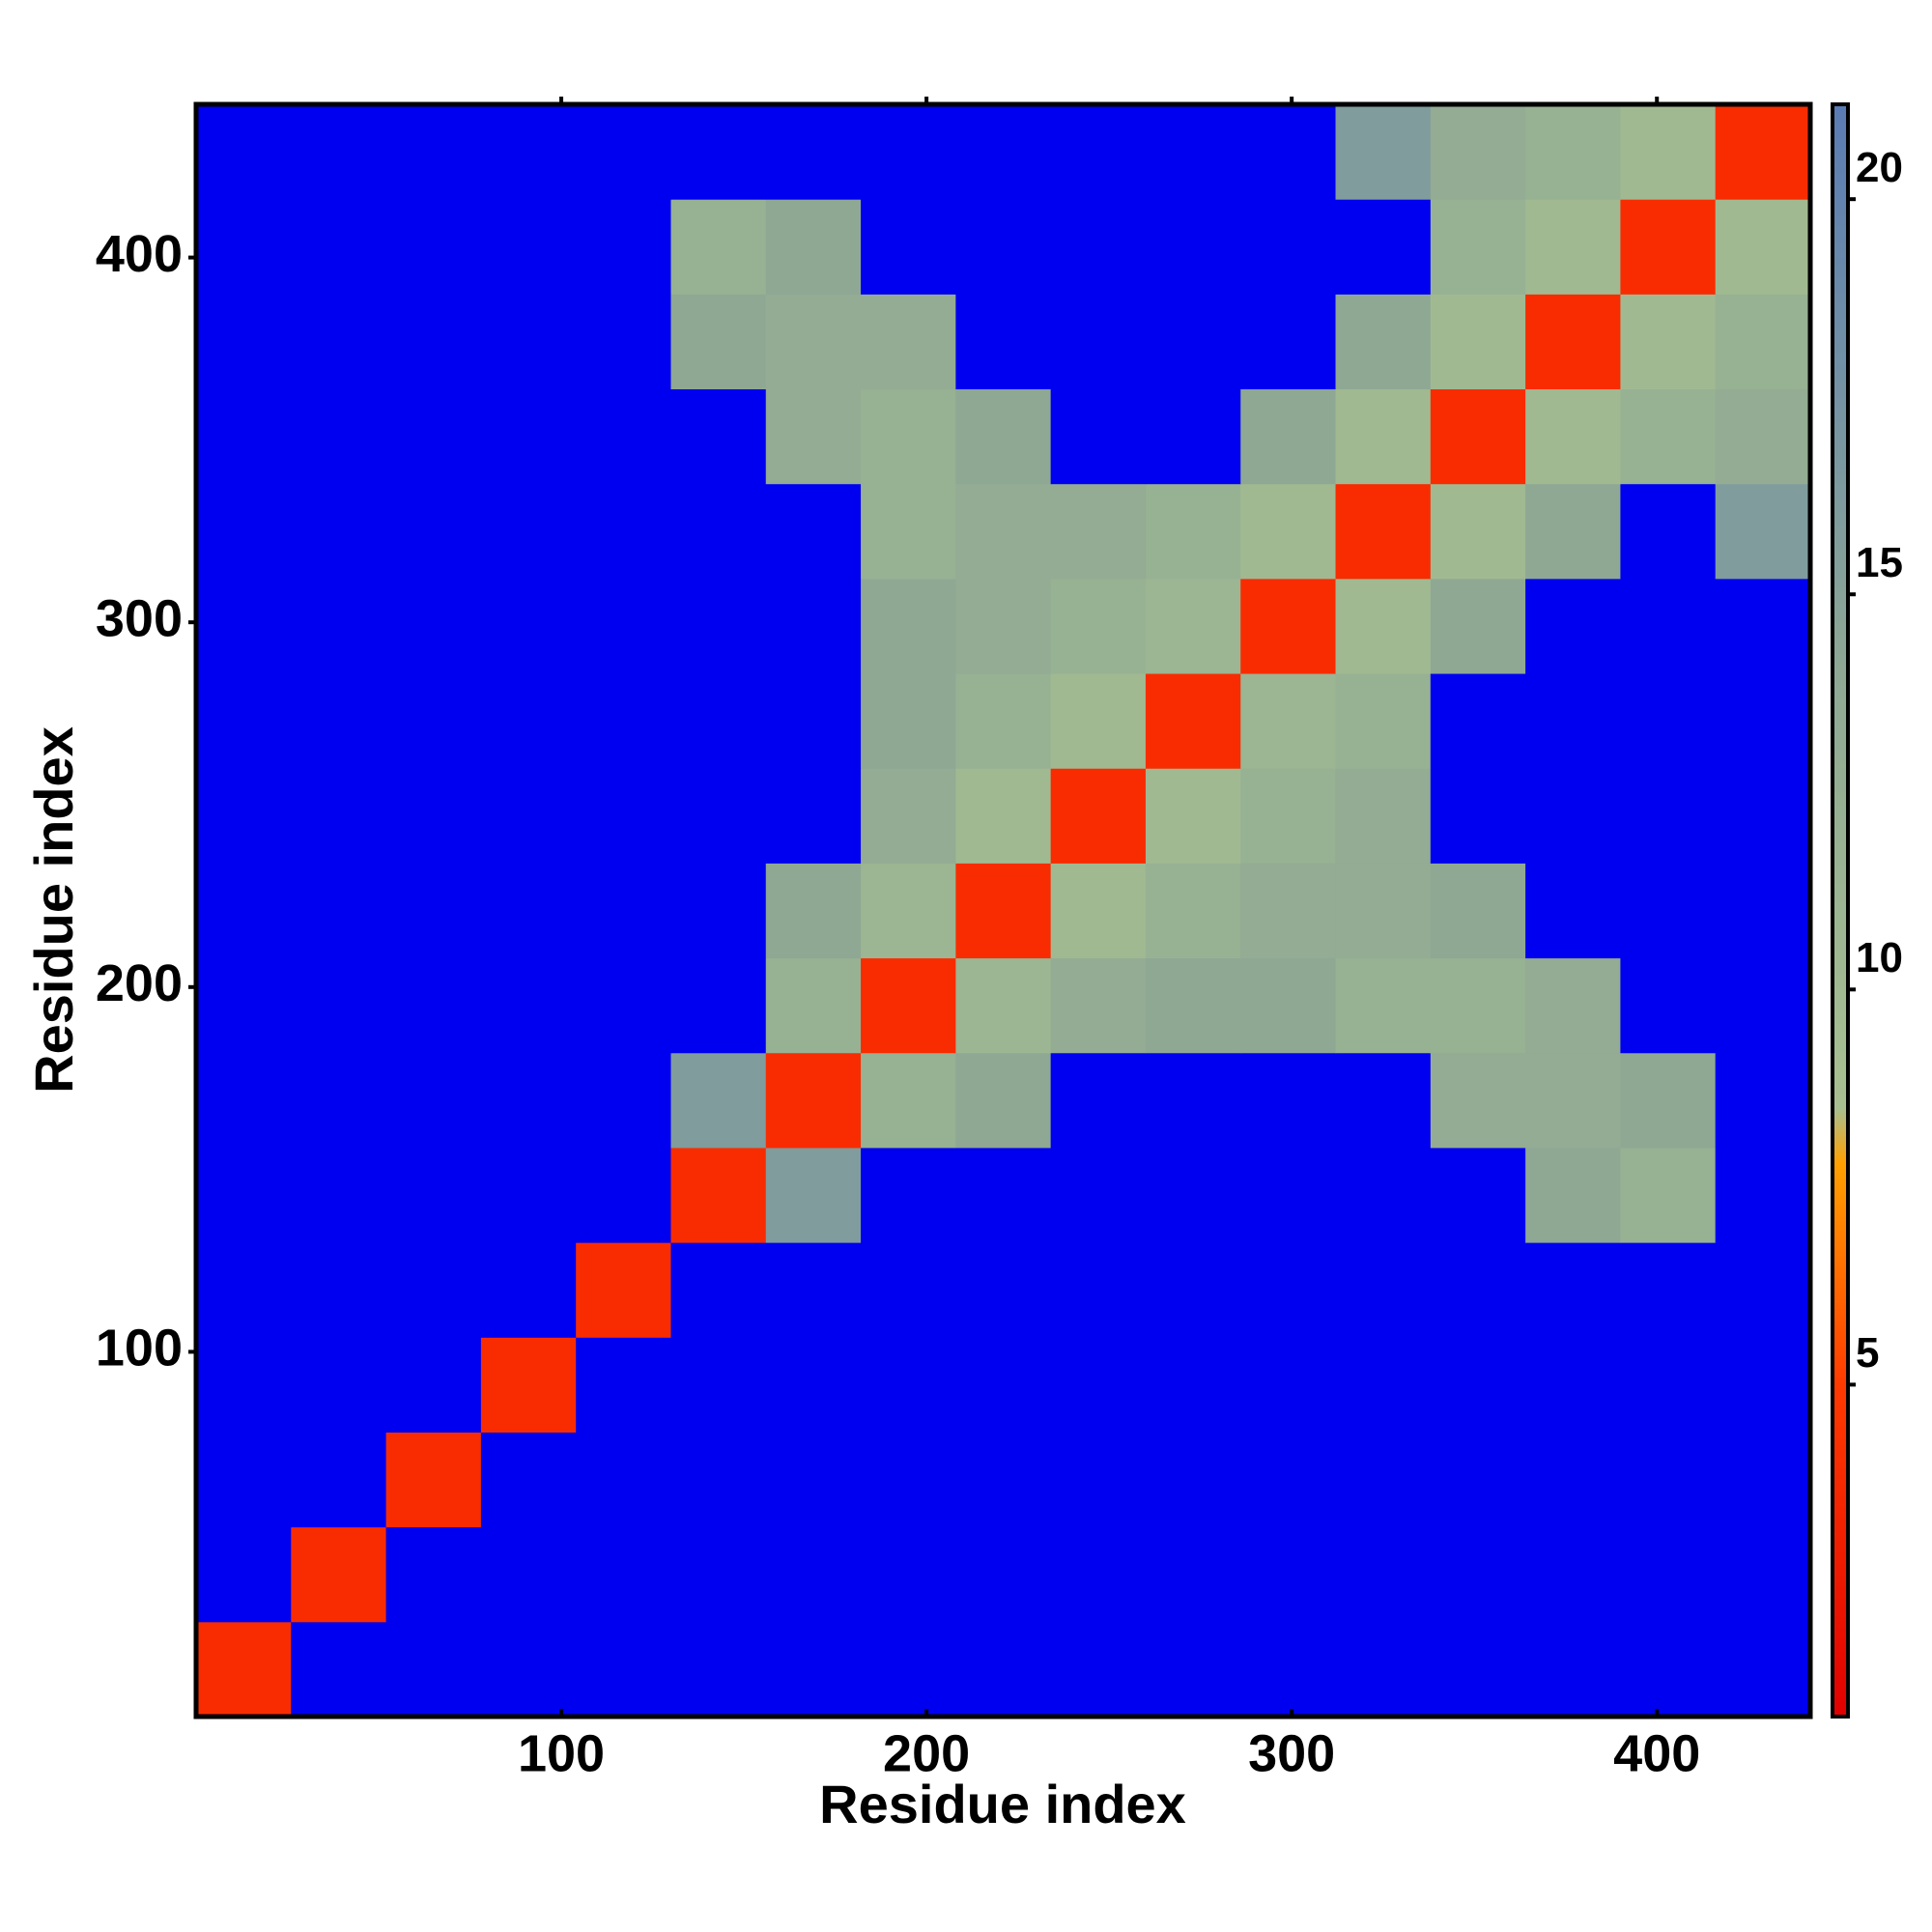 The width and height of the screenshot is (1932, 1932). What do you see at coordinates (1879, 167) in the screenshot?
I see `colorbar-tick-label: 20` at bounding box center [1879, 167].